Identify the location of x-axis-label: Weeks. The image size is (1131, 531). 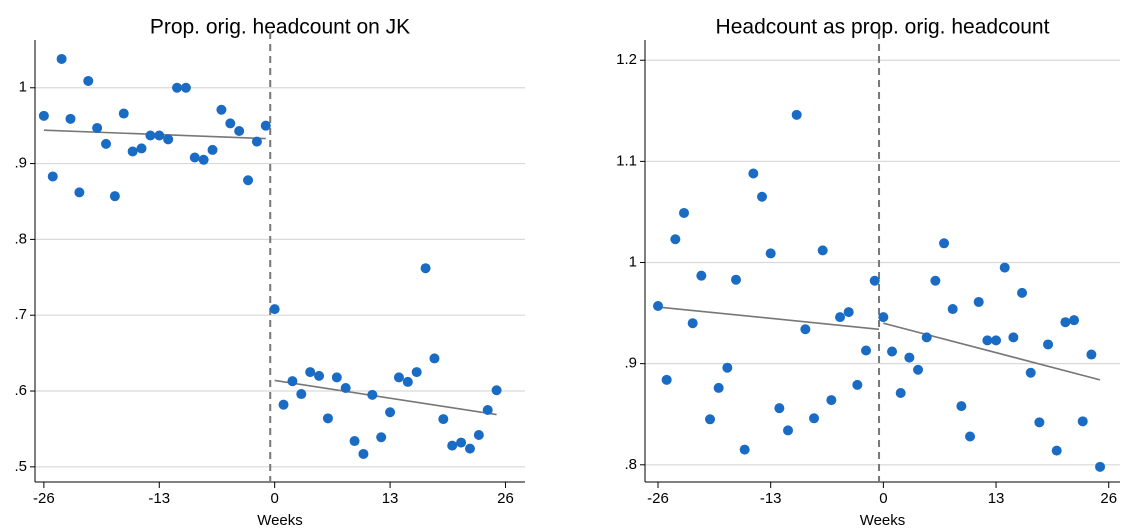
(280, 520).